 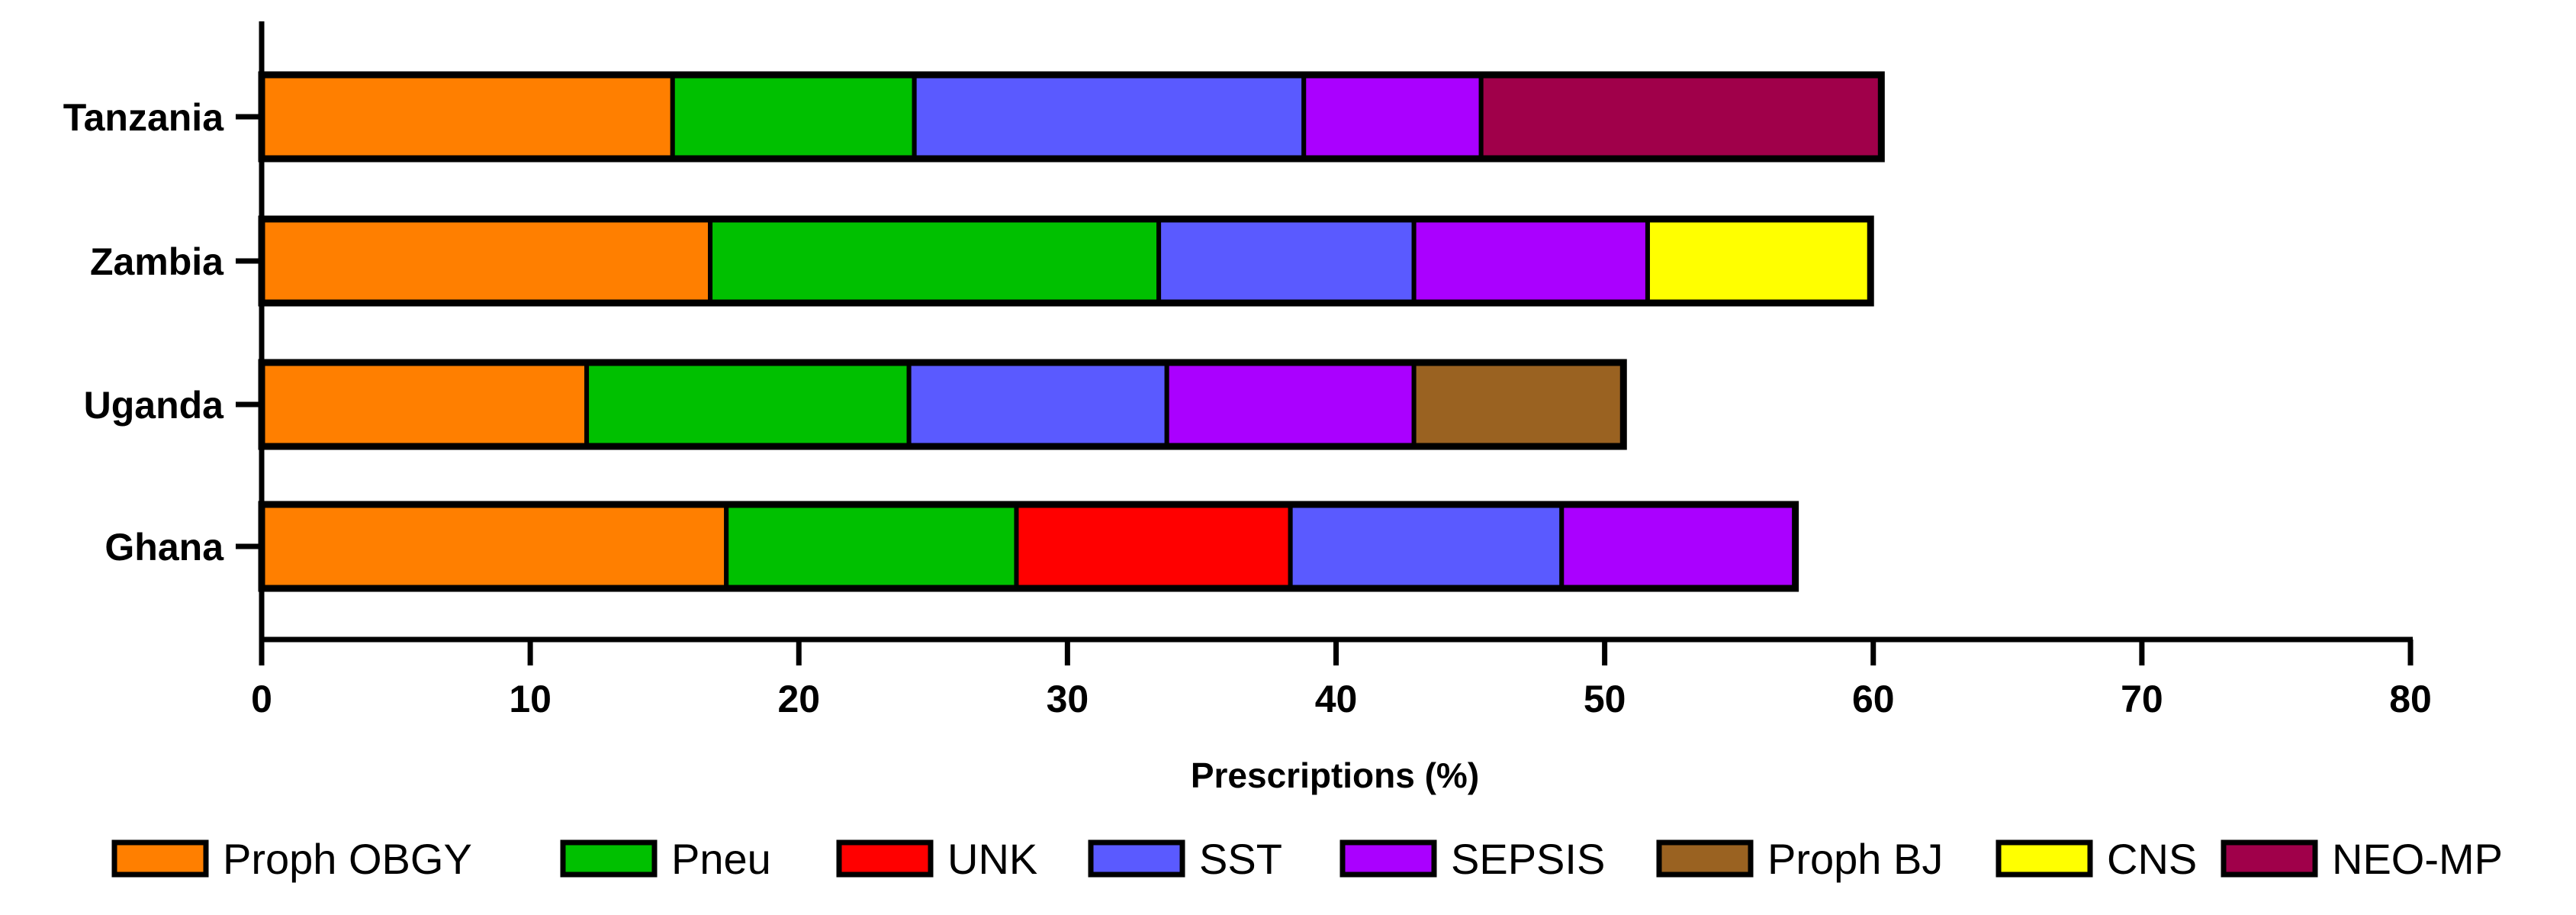 What do you see at coordinates (1392, 117) in the screenshot?
I see `bar-segment-tanzania-sepsis` at bounding box center [1392, 117].